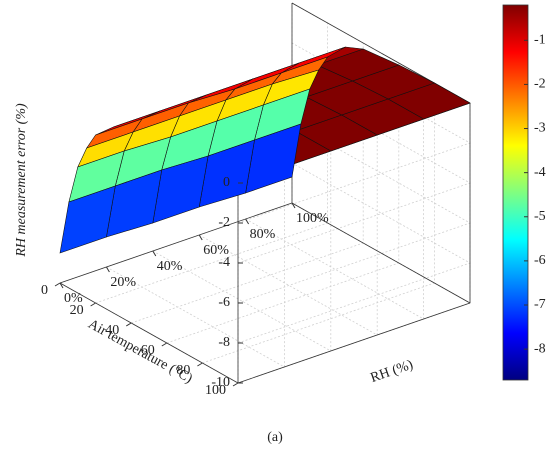 This screenshot has width=550, height=454. Describe the element at coordinates (112, 330) in the screenshot. I see `y-tick-label: 40` at that location.